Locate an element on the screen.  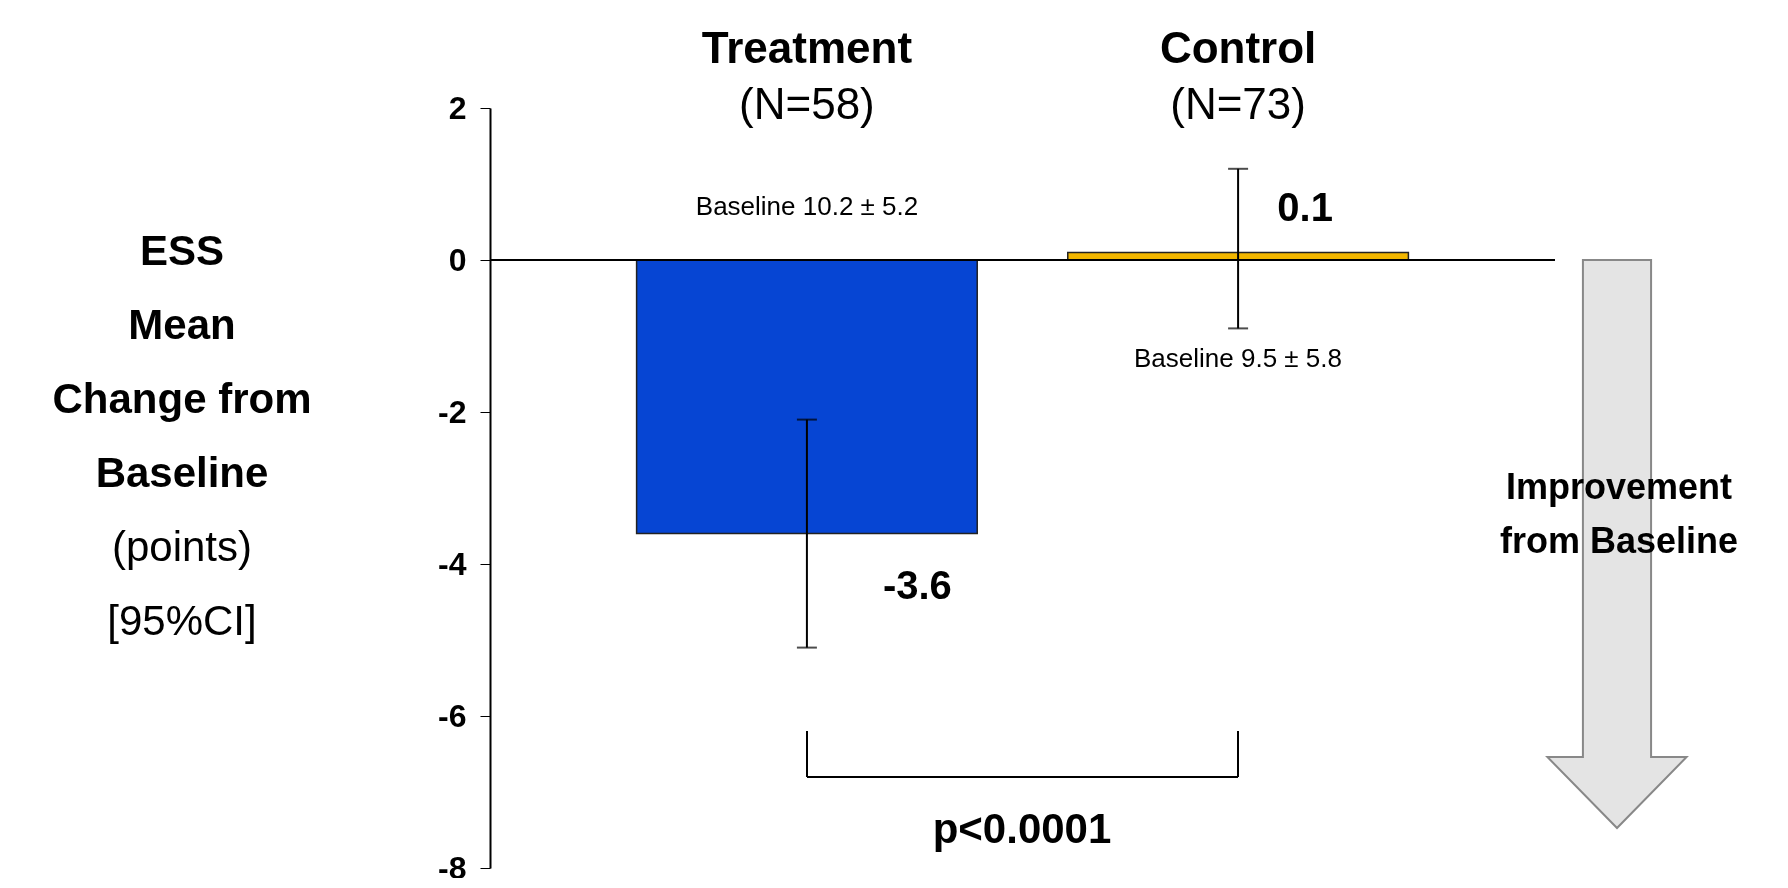
annotation: Baseline 9.5 ± 5.8 is located at coordinates (1238, 358).